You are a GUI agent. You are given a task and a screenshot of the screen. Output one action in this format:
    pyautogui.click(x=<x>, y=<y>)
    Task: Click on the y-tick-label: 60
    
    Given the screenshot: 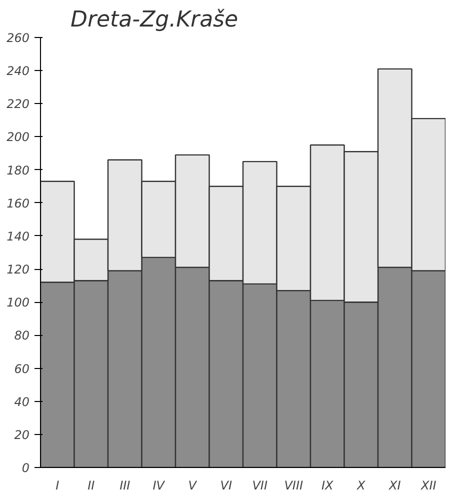 What is the action you would take?
    pyautogui.click(x=22, y=369)
    